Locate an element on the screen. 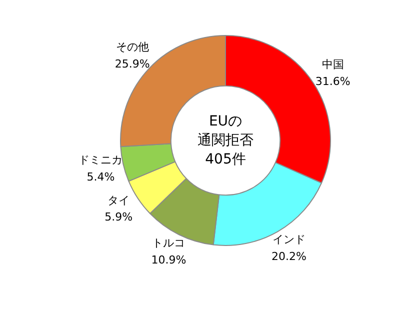 This screenshot has width=410, height=335. text: 405件 is located at coordinates (225, 159).